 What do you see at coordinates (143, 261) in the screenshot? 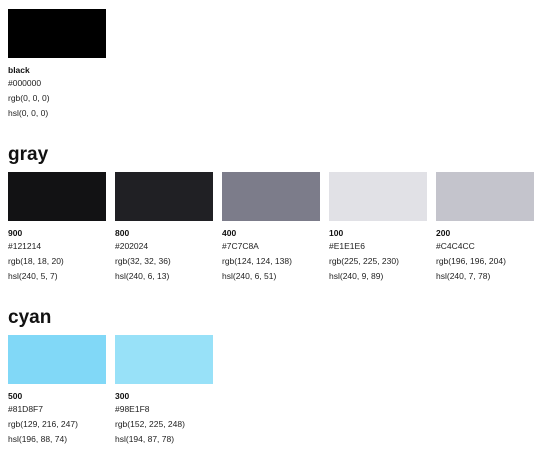
I see `color-rgb: rgb(32, 32, 36)` at bounding box center [143, 261].